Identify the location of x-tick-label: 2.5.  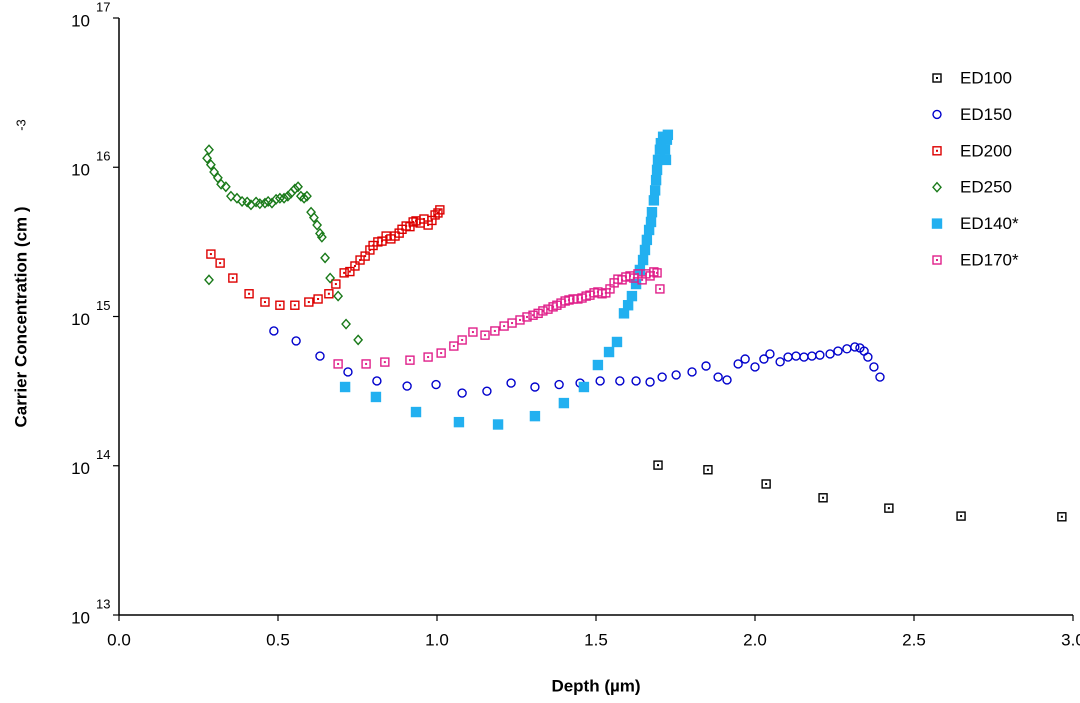
(914, 639).